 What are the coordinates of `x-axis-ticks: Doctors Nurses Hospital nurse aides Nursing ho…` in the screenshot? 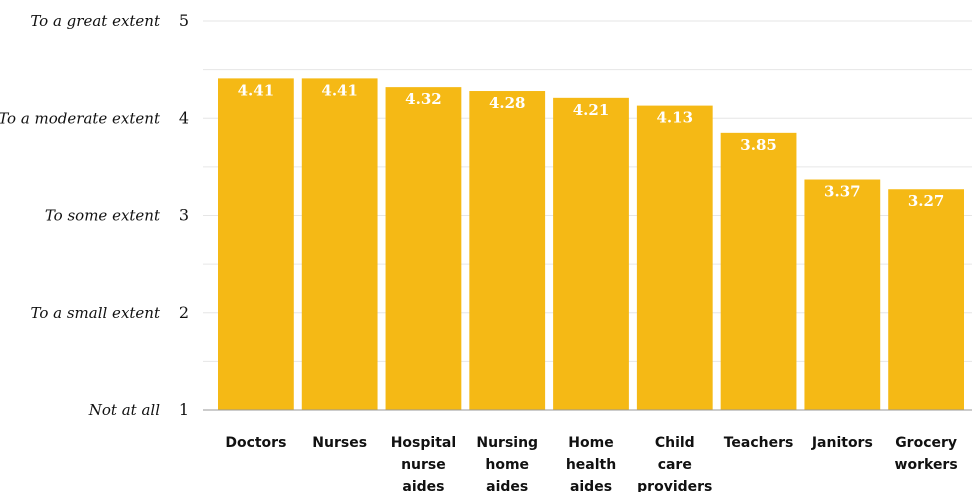 It's located at (591, 463).